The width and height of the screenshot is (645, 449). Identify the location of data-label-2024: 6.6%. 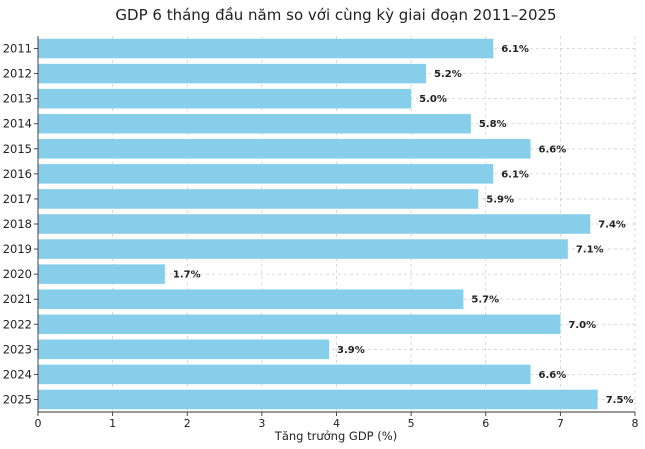
(553, 375).